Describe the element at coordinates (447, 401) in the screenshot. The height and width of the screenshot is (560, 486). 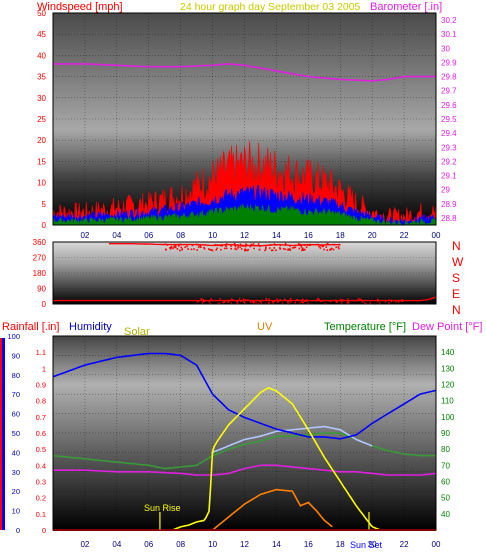
I see `temperature-tick-label: 110` at that location.